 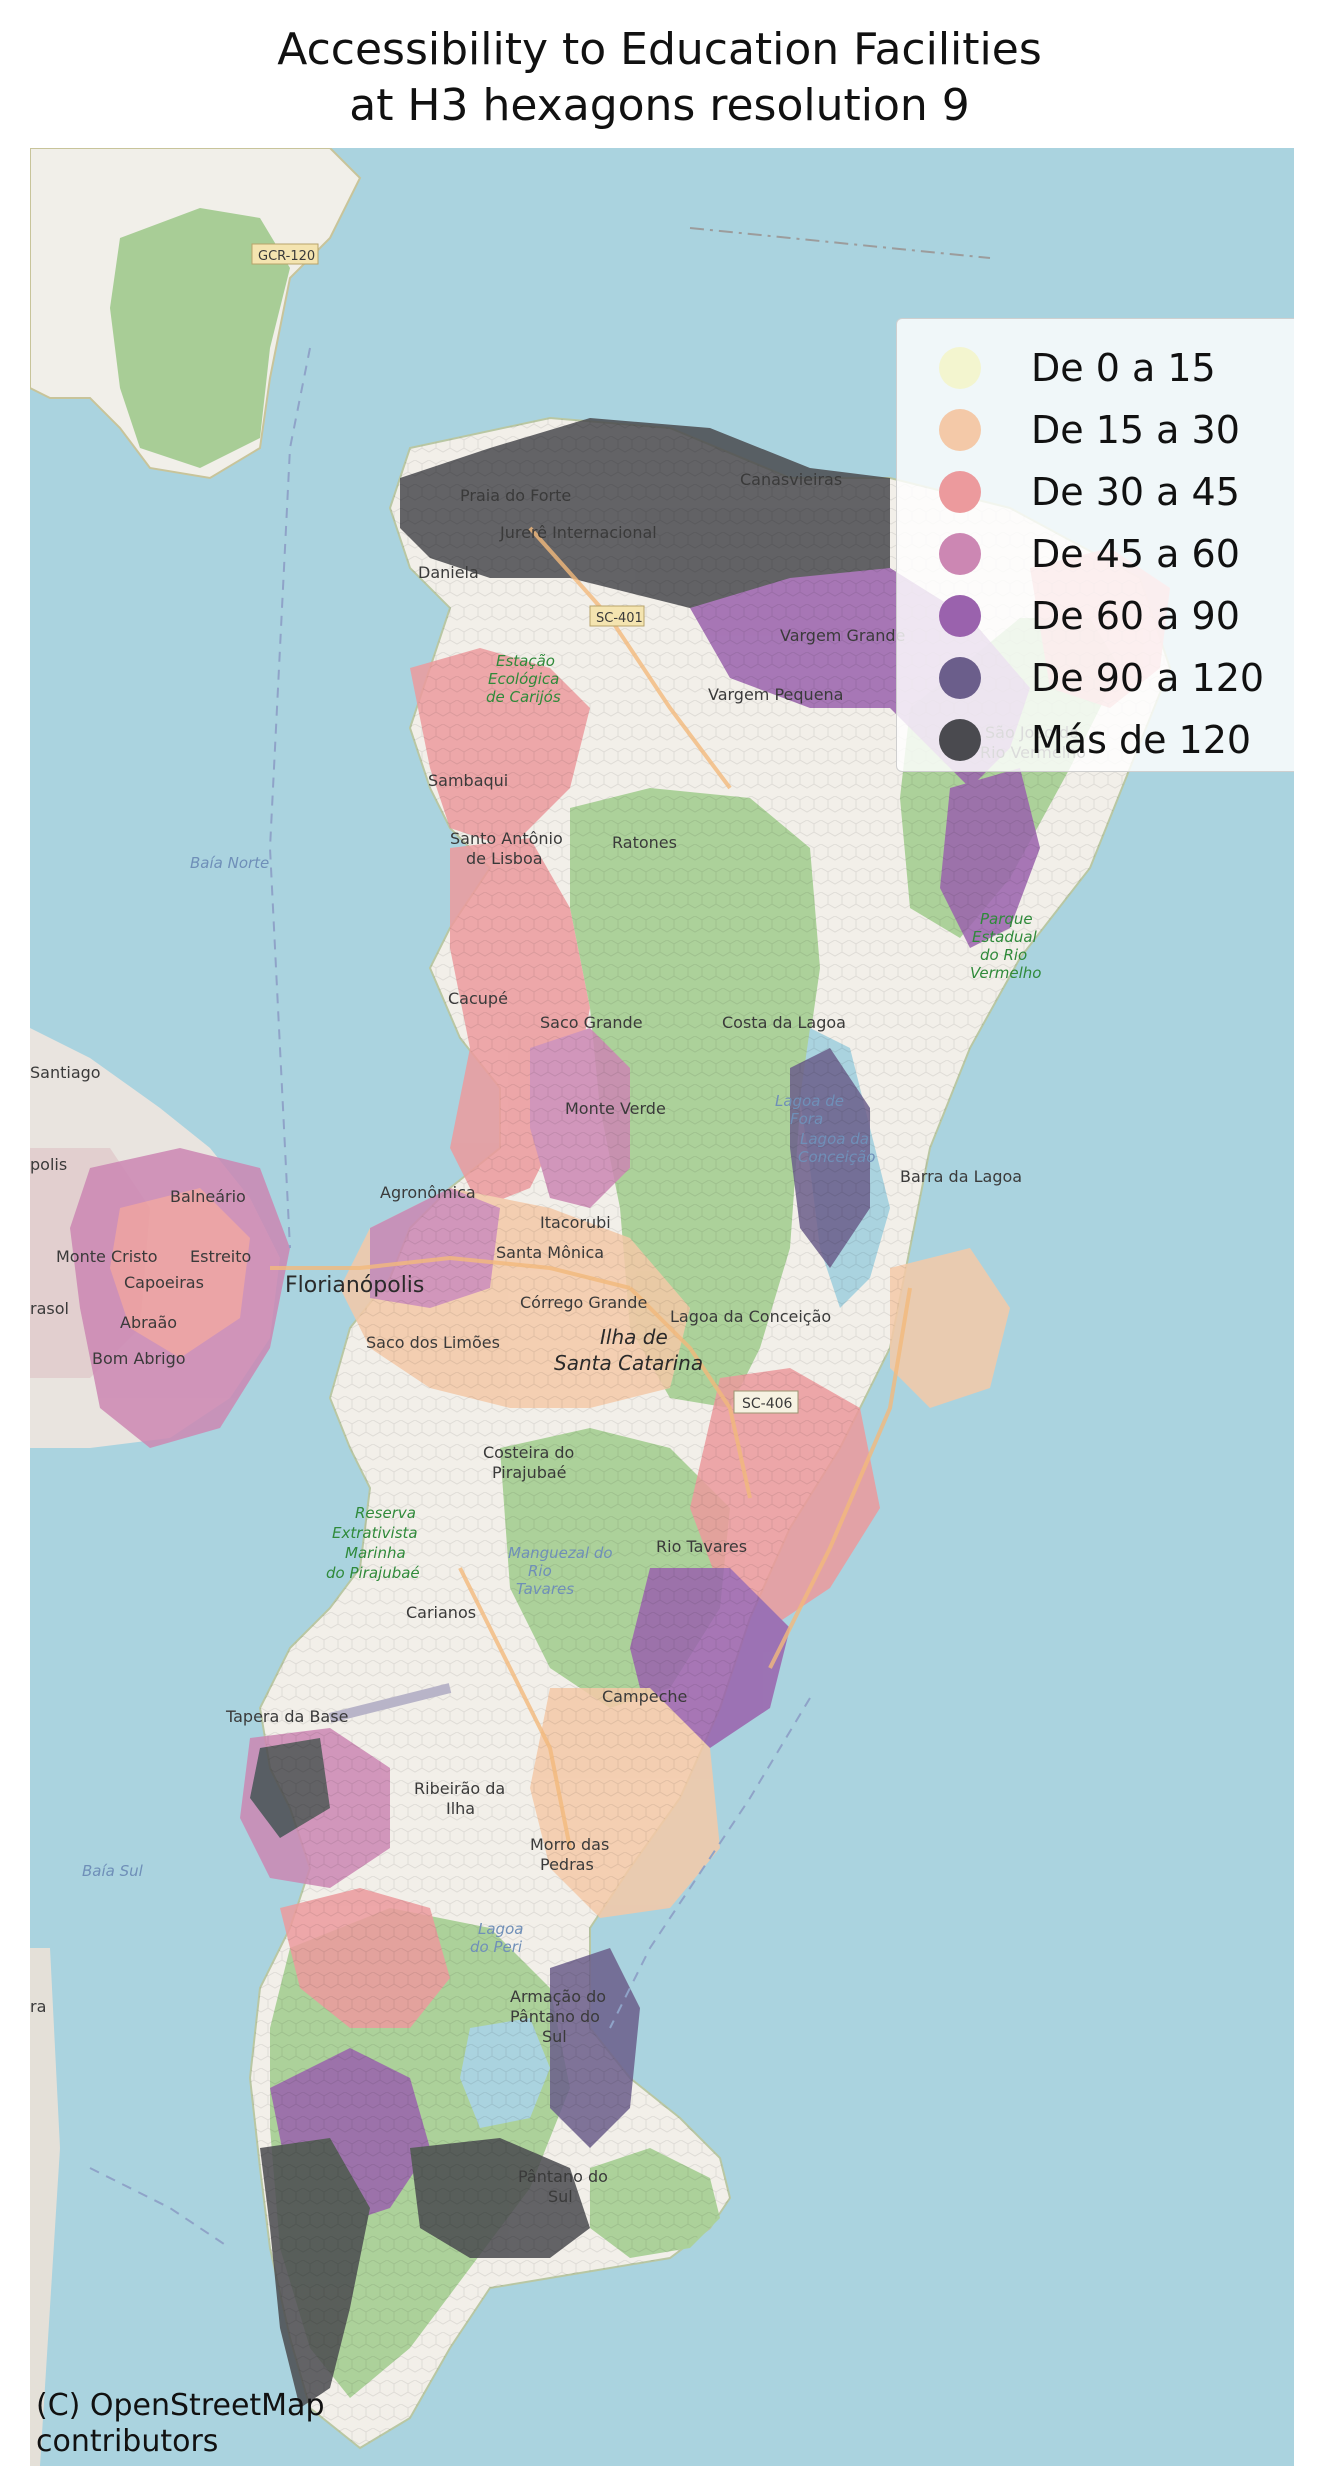 What do you see at coordinates (354, 1285) in the screenshot?
I see `label-florianopolis: Florianópolis` at bounding box center [354, 1285].